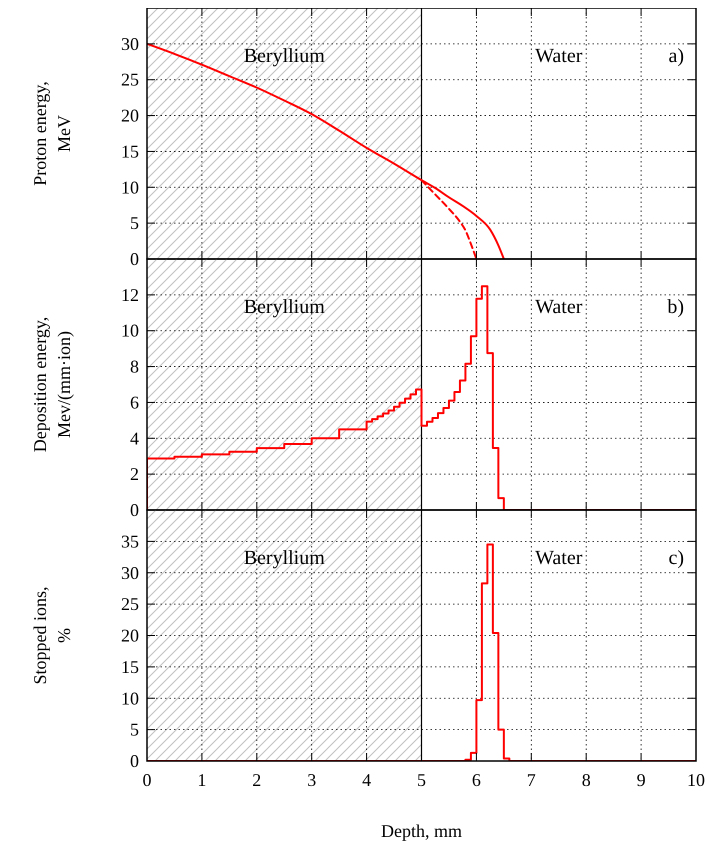  What do you see at coordinates (201, 780) in the screenshot?
I see `x-tick-label: 1` at bounding box center [201, 780].